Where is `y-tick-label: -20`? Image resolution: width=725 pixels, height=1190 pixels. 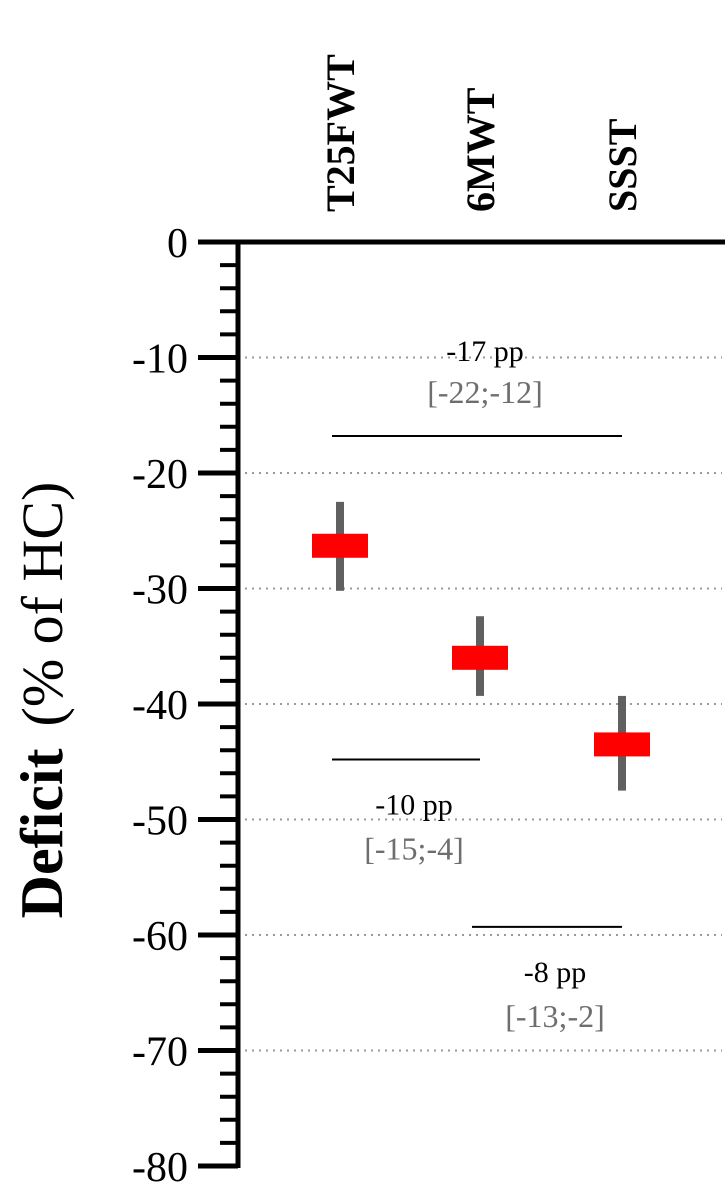 y-tick-label: -20 is located at coordinates (160, 475).